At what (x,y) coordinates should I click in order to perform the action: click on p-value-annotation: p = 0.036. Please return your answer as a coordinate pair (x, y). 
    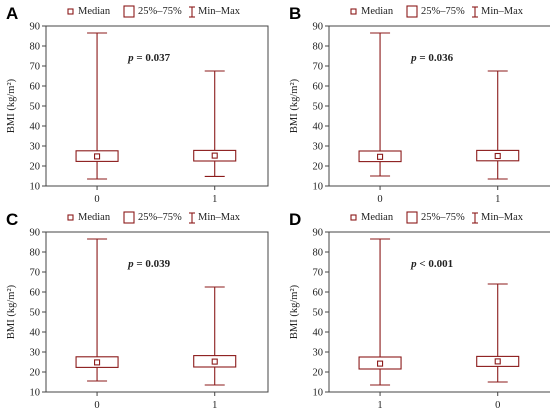
    Looking at the image, I should click on (432, 58).